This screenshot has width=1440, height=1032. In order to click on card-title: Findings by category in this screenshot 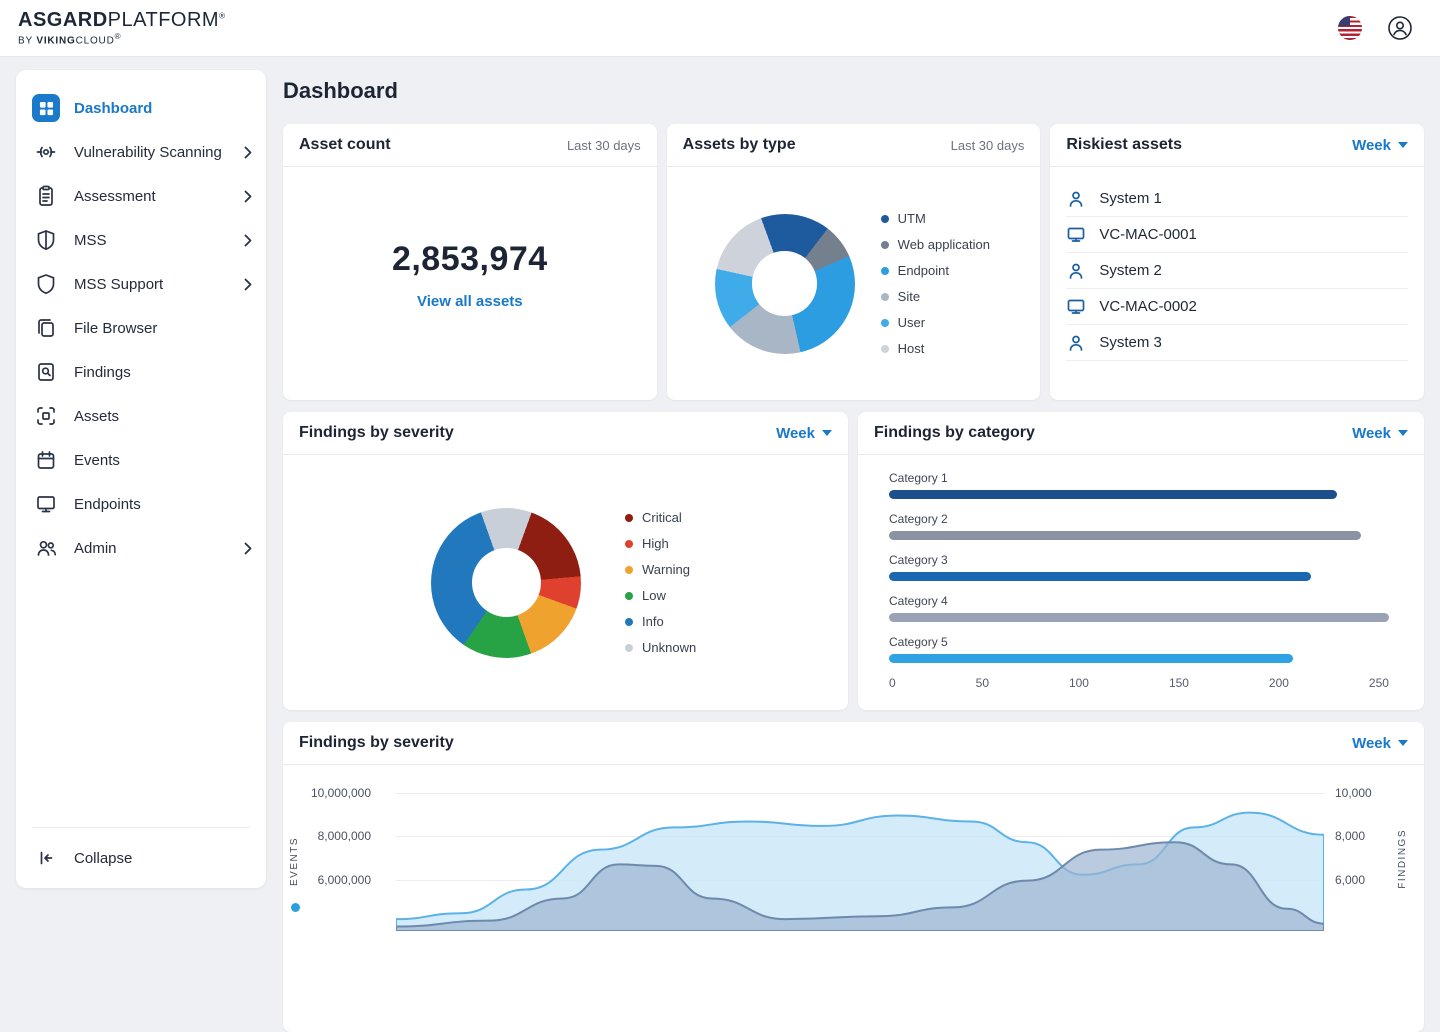, I will do `click(954, 432)`.